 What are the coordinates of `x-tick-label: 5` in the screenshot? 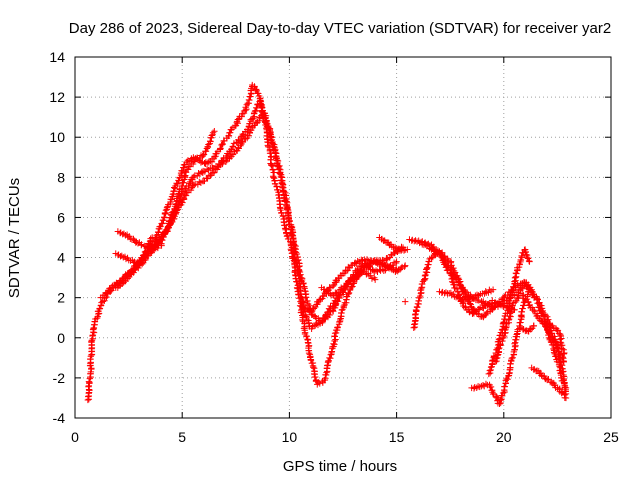 It's located at (182, 437).